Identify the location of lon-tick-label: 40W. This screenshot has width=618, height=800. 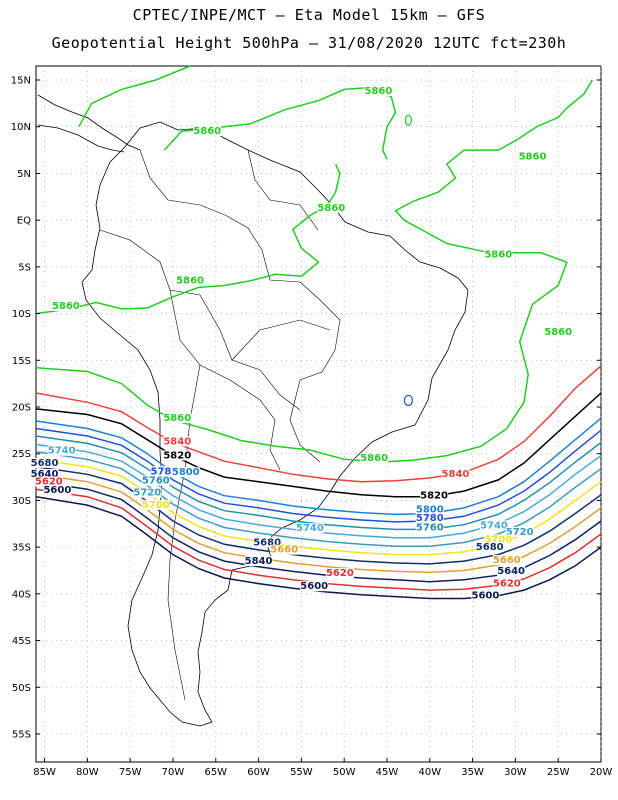
(429, 772).